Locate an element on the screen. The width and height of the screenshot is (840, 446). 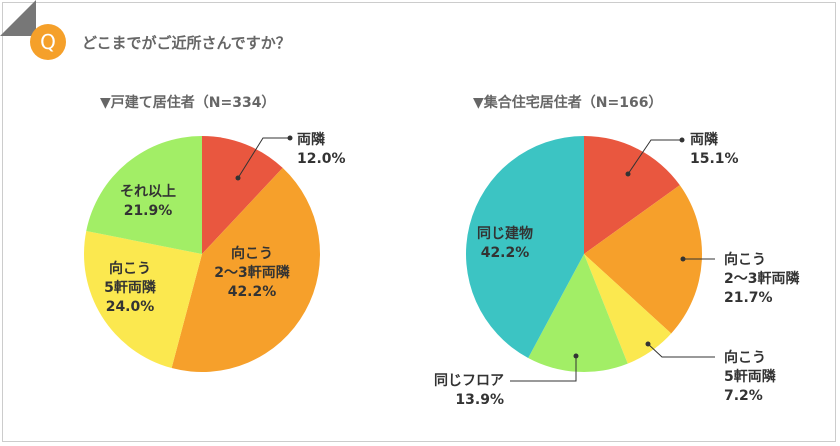
question-badge: Q is located at coordinates (48, 42).